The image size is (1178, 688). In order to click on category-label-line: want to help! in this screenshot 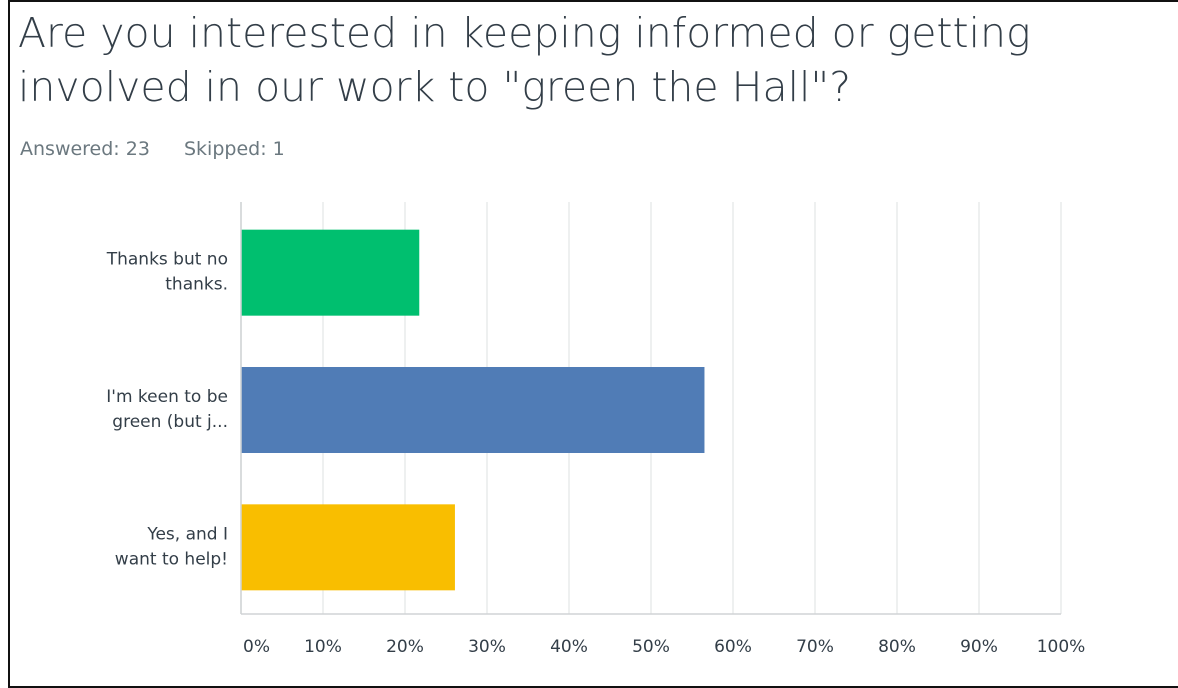, I will do `click(171, 559)`.